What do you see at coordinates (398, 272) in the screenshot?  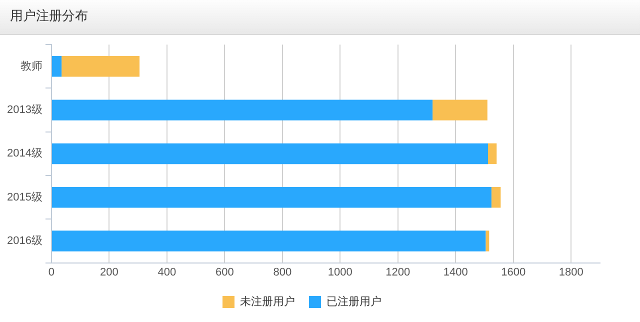 I see `x-tick-label: 1200` at bounding box center [398, 272].